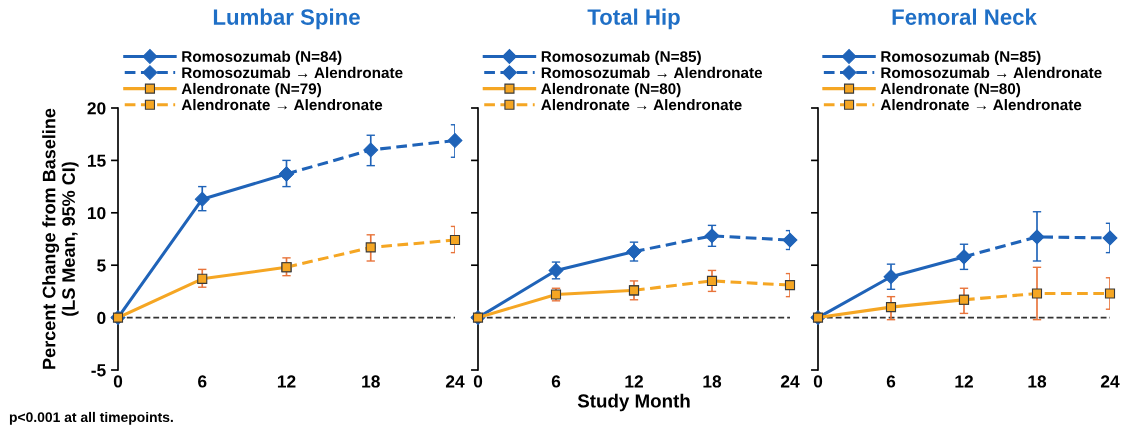 This screenshot has height=430, width=1124. Describe the element at coordinates (60, 238) in the screenshot. I see `y-axis-title: Percent Change from Baseline (LS Mean, 95% CI)` at that location.